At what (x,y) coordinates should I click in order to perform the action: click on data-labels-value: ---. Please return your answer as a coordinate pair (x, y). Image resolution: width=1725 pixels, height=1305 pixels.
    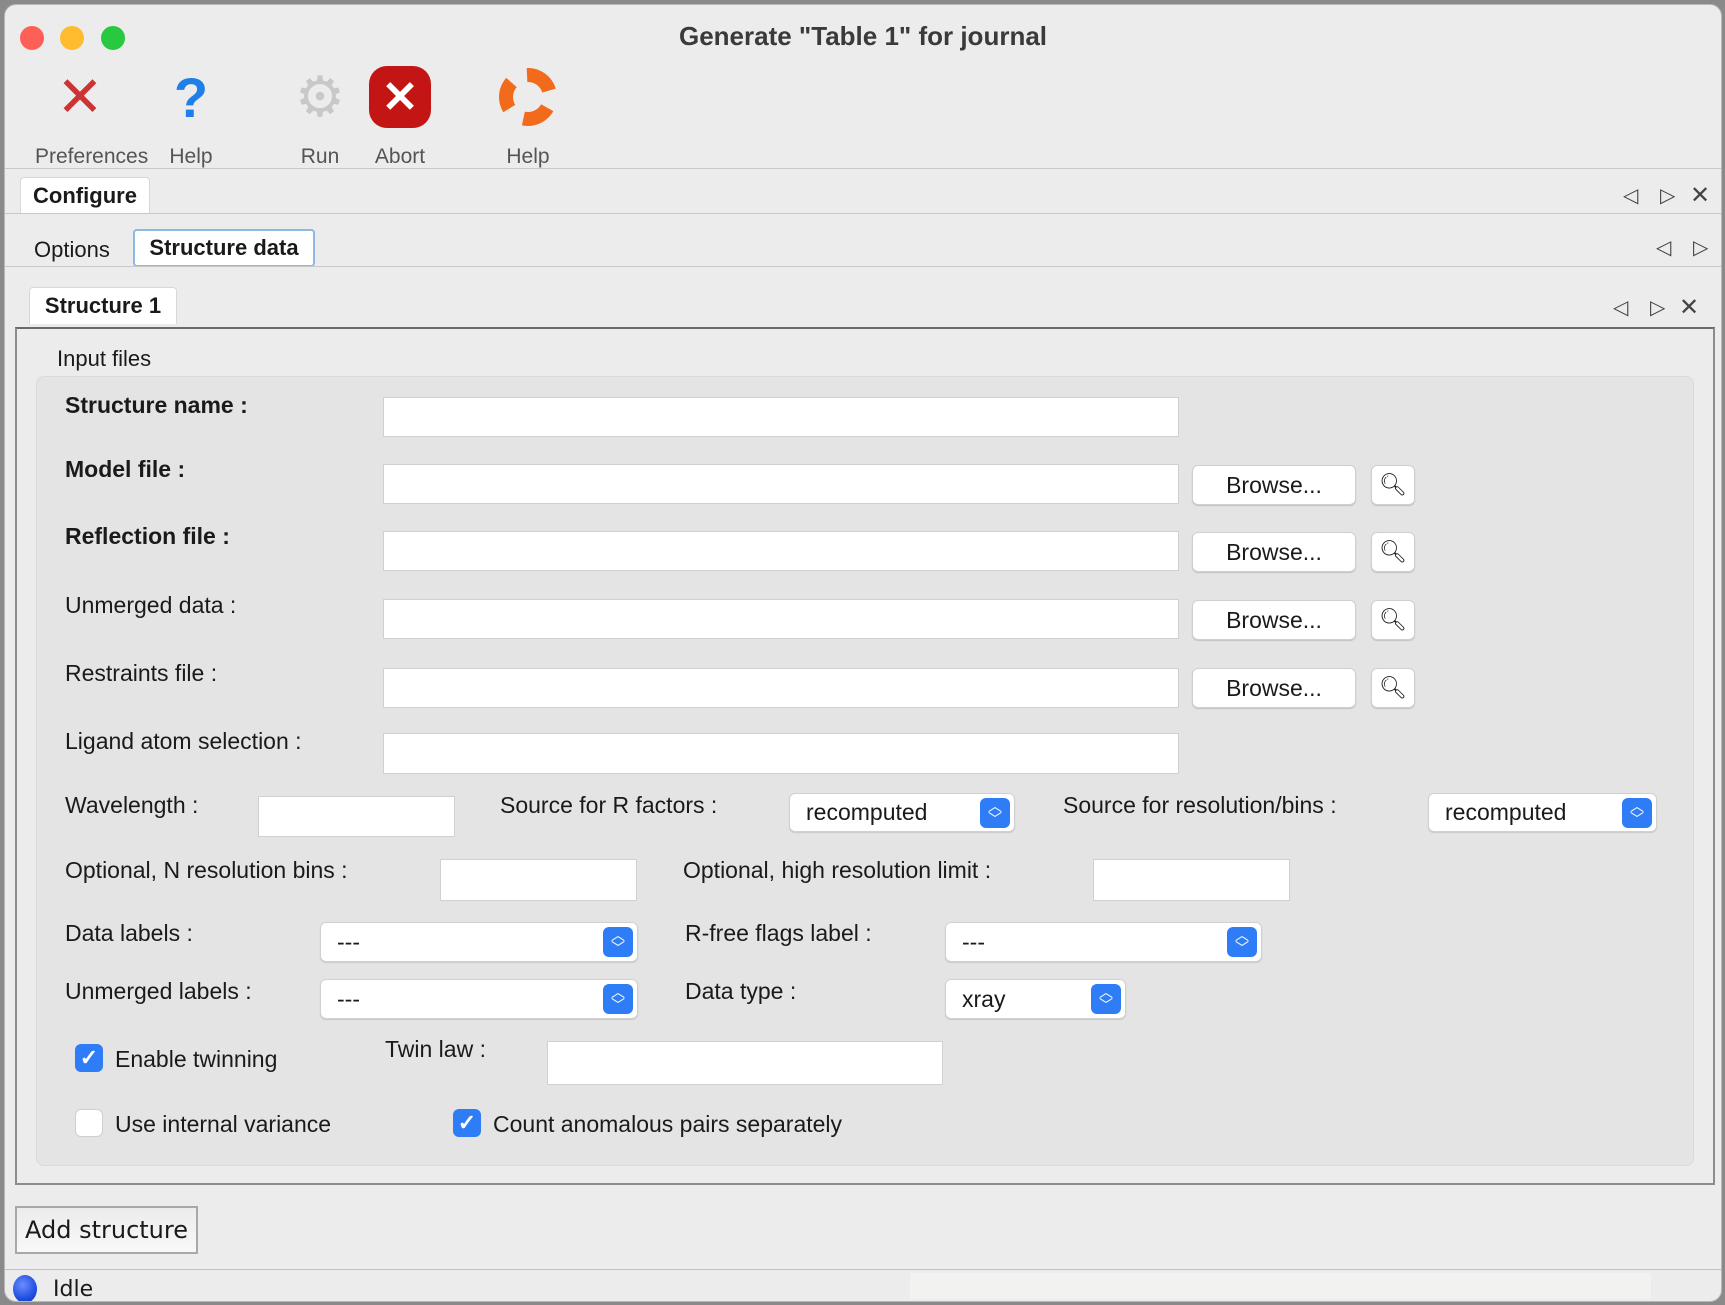
    Looking at the image, I should click on (348, 941).